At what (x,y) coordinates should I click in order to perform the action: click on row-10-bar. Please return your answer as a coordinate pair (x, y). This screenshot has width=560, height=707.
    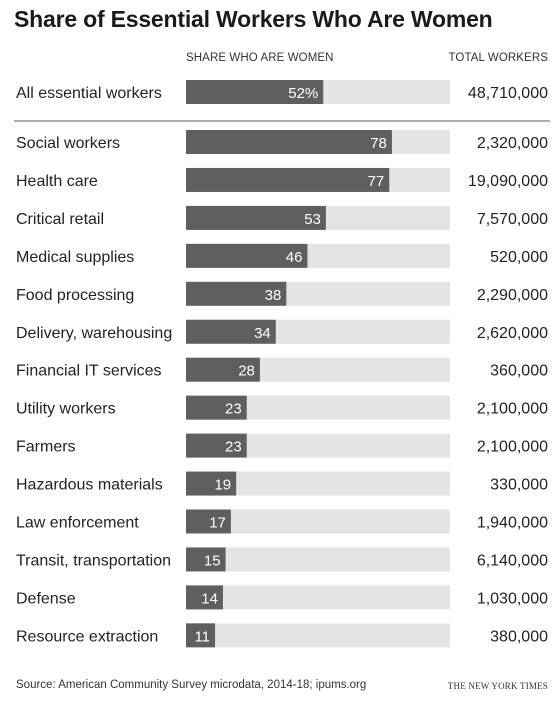
    Looking at the image, I should click on (211, 483).